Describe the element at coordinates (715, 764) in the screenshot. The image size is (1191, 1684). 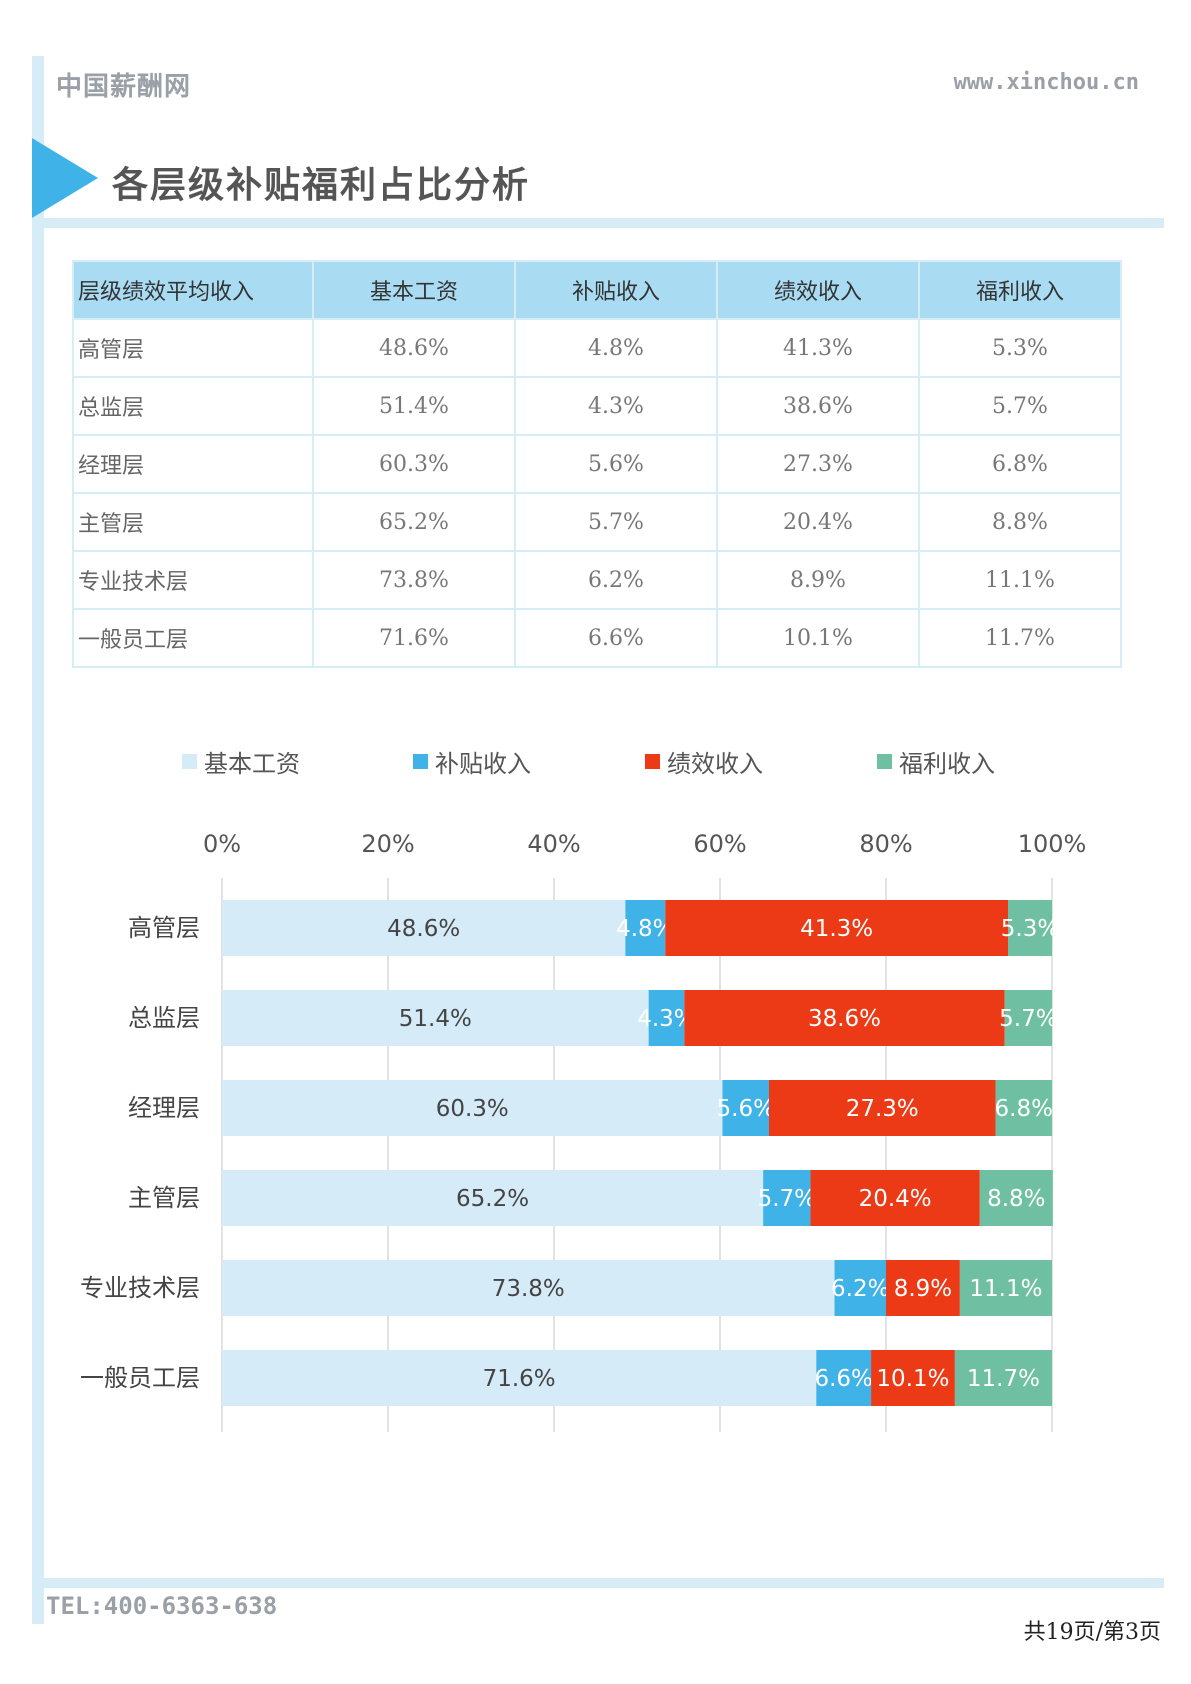
I see `legend-label: 绩效收入` at that location.